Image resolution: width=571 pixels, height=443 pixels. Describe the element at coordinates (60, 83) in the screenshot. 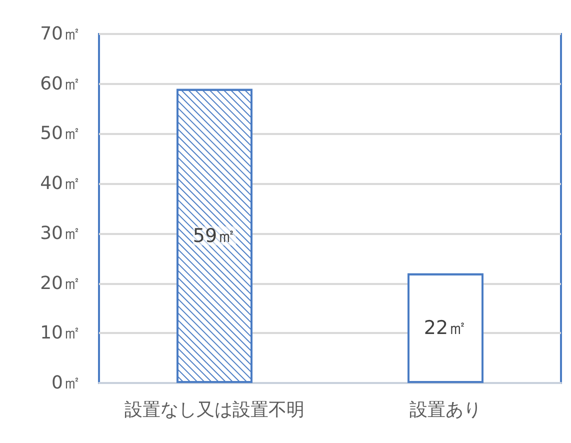

I see `y-tick-label: 60㎡` at that location.